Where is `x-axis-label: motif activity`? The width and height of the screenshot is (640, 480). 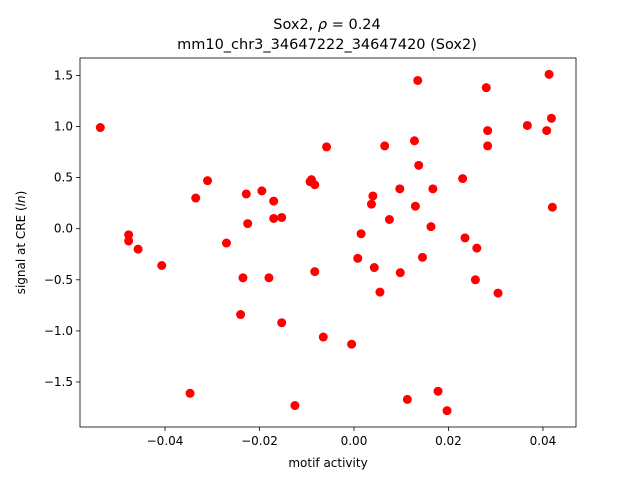 x-axis-label: motif activity is located at coordinates (327, 463).